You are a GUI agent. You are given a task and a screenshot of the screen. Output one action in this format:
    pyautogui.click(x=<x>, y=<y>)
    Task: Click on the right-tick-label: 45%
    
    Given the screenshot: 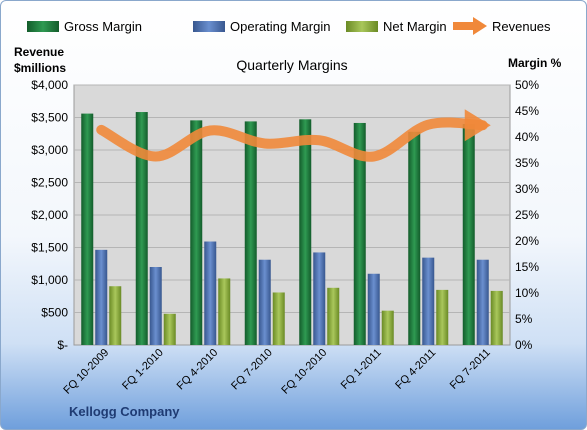 What is the action you would take?
    pyautogui.click(x=527, y=111)
    